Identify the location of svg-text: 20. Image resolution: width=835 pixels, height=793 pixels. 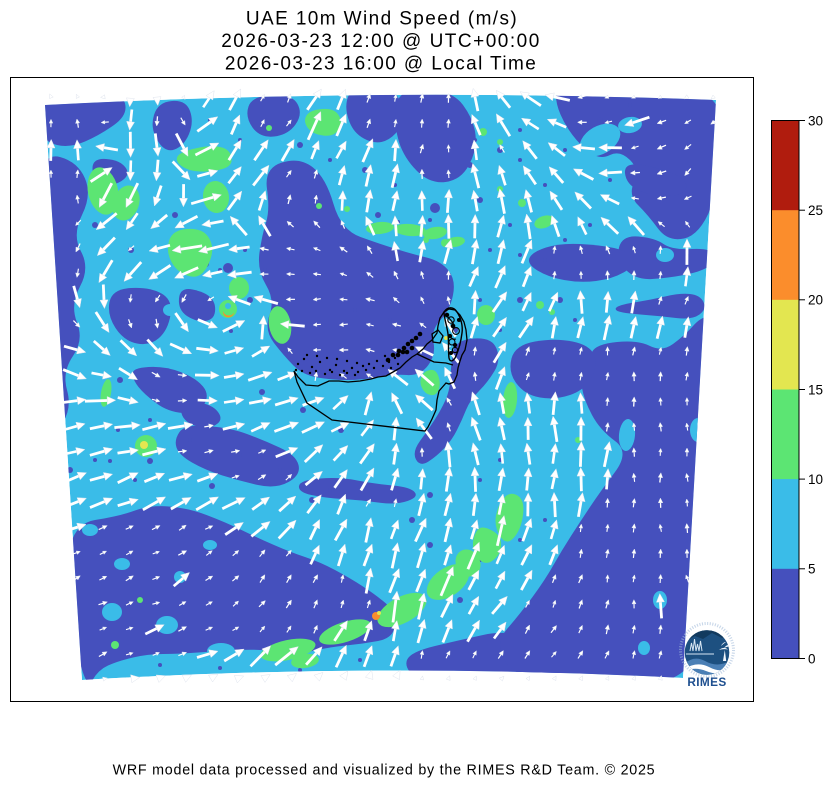
(815, 300).